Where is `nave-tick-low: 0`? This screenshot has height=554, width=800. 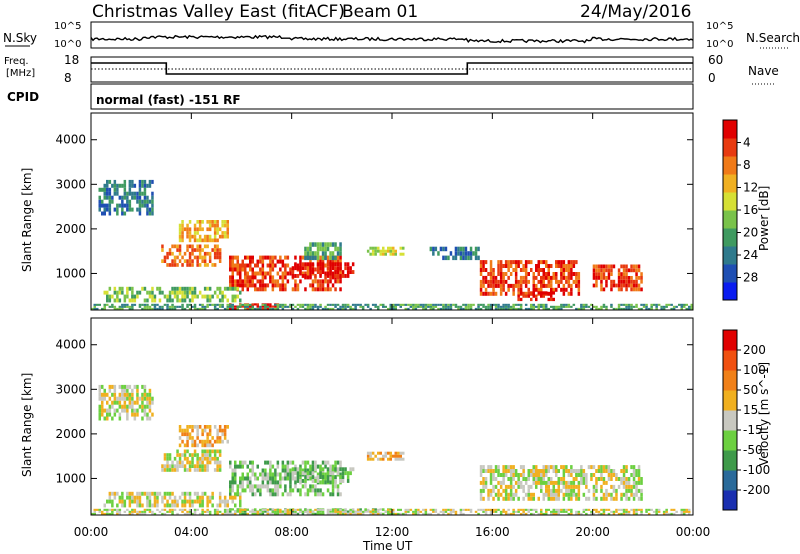
nave-tick-low: 0 is located at coordinates (712, 78).